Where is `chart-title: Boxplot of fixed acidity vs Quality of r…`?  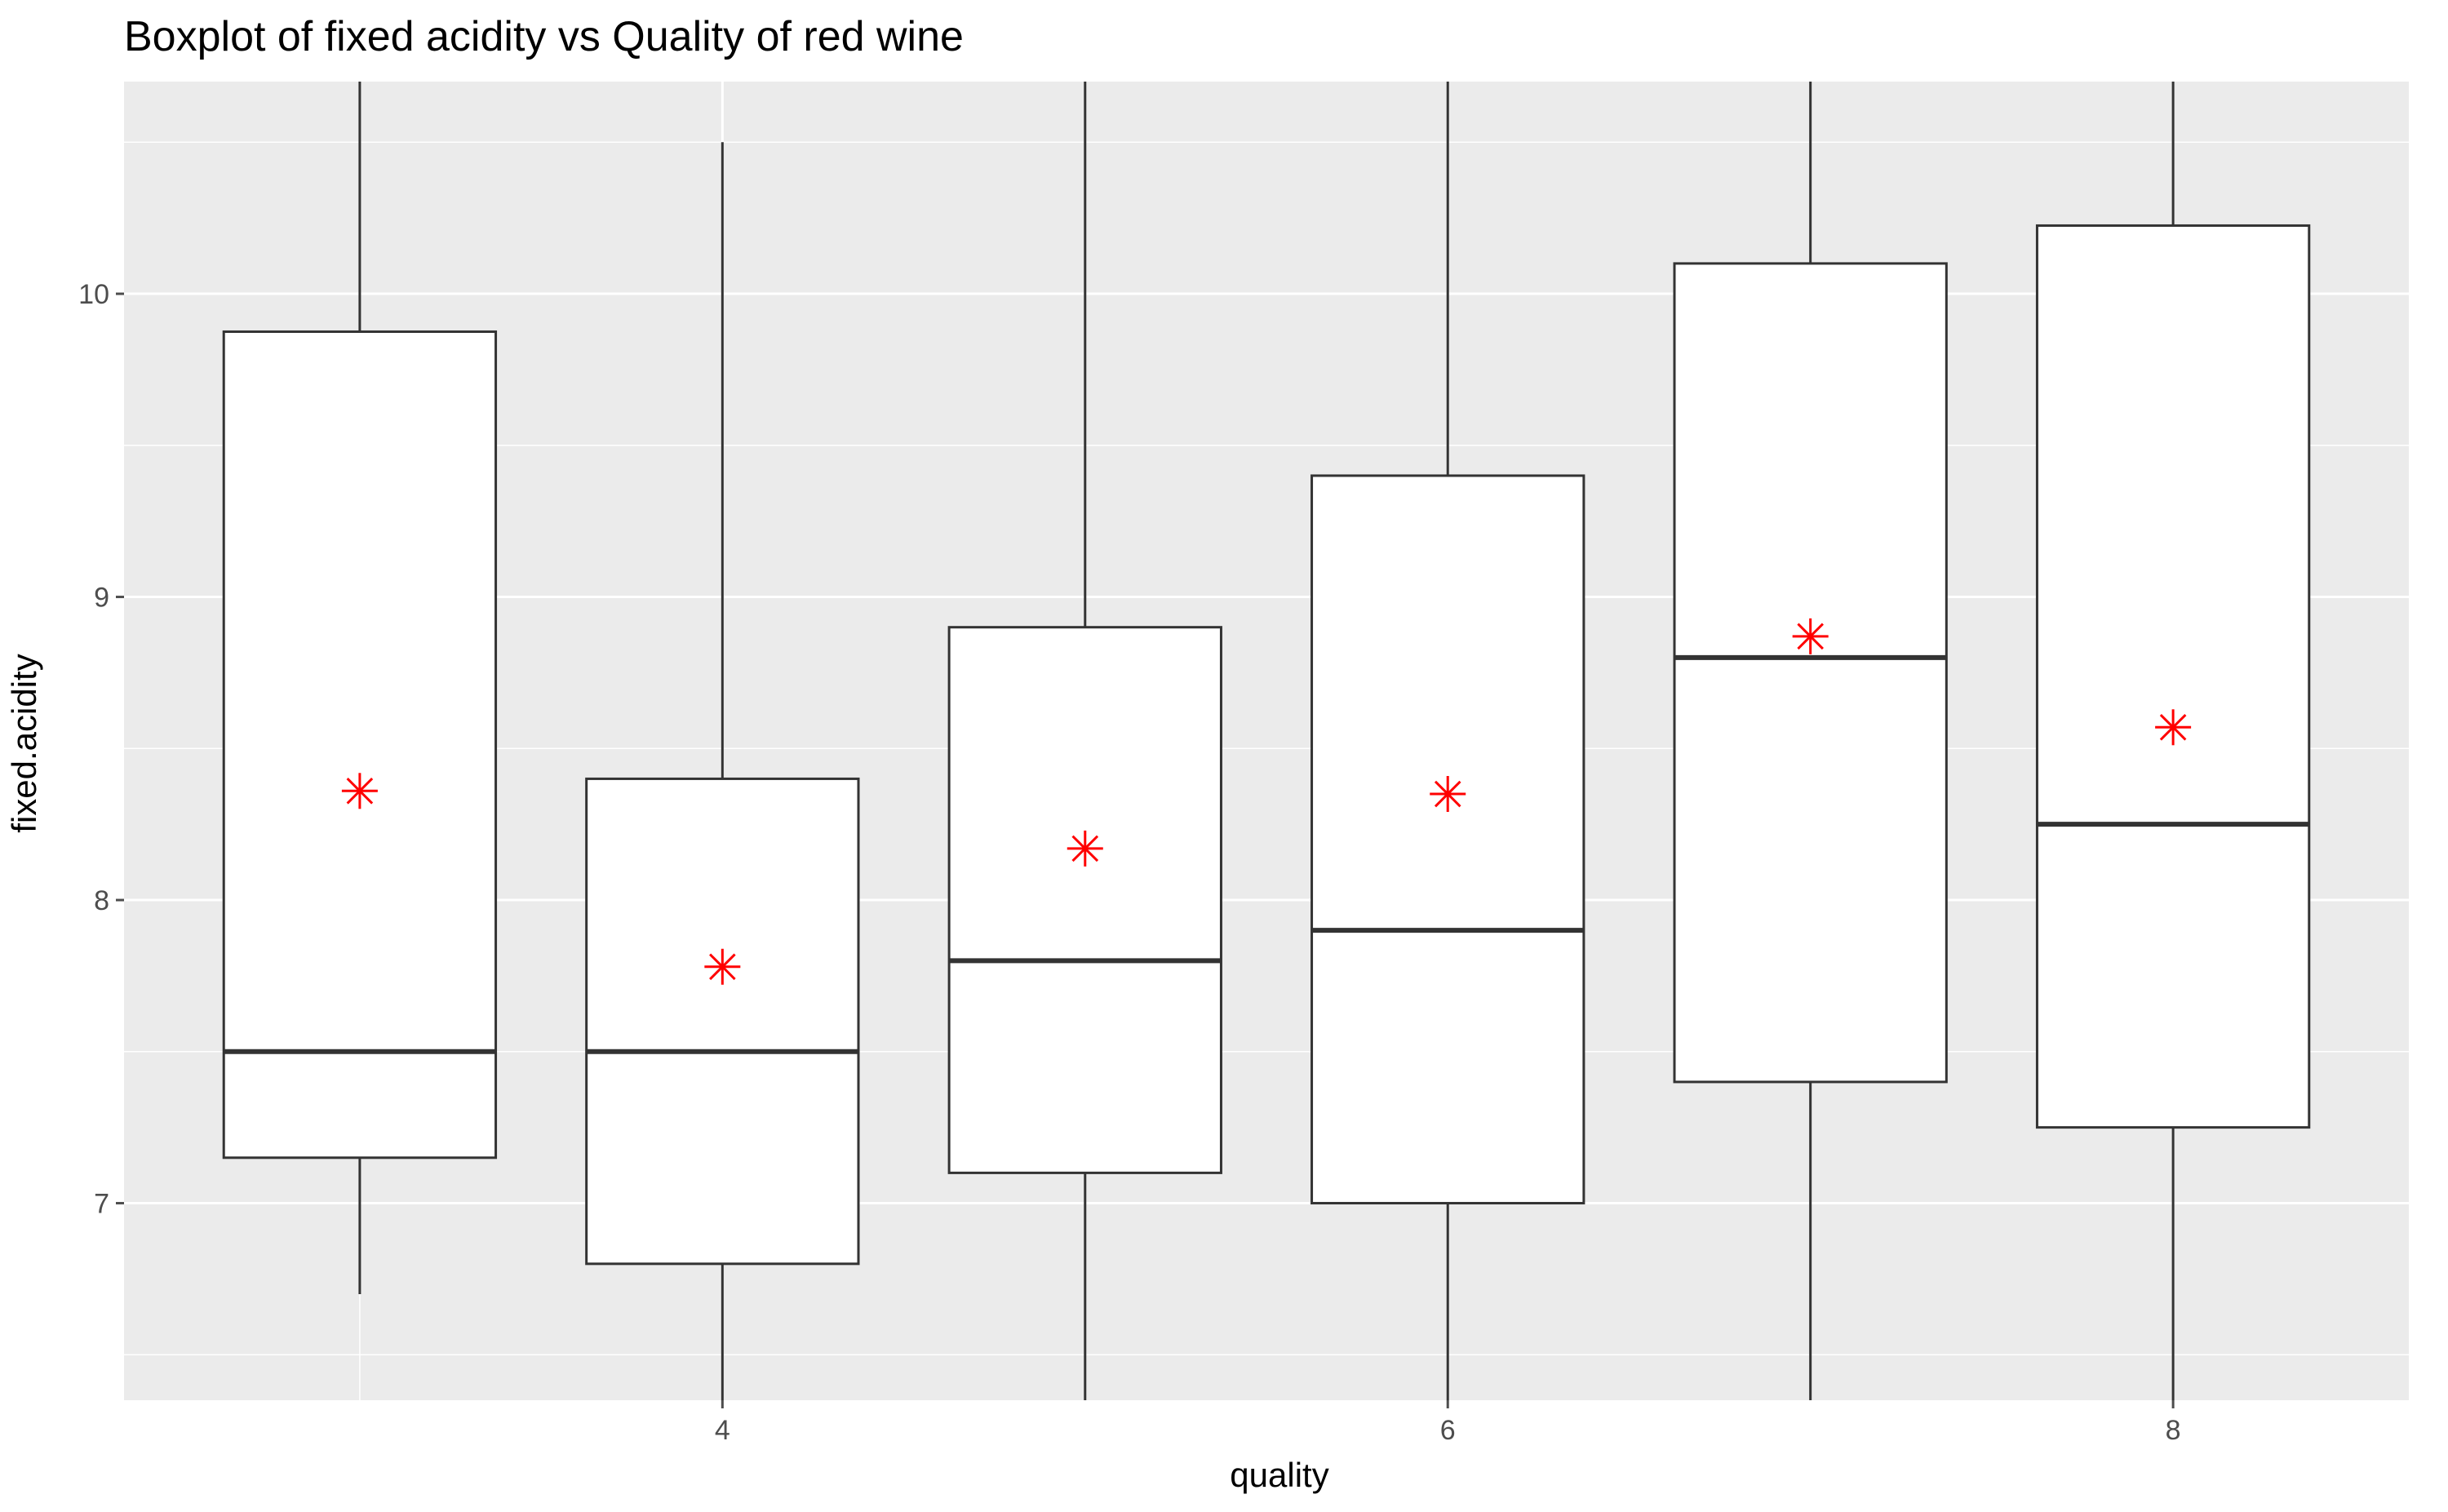 chart-title: Boxplot of fixed acidity vs Quality of r… is located at coordinates (544, 36).